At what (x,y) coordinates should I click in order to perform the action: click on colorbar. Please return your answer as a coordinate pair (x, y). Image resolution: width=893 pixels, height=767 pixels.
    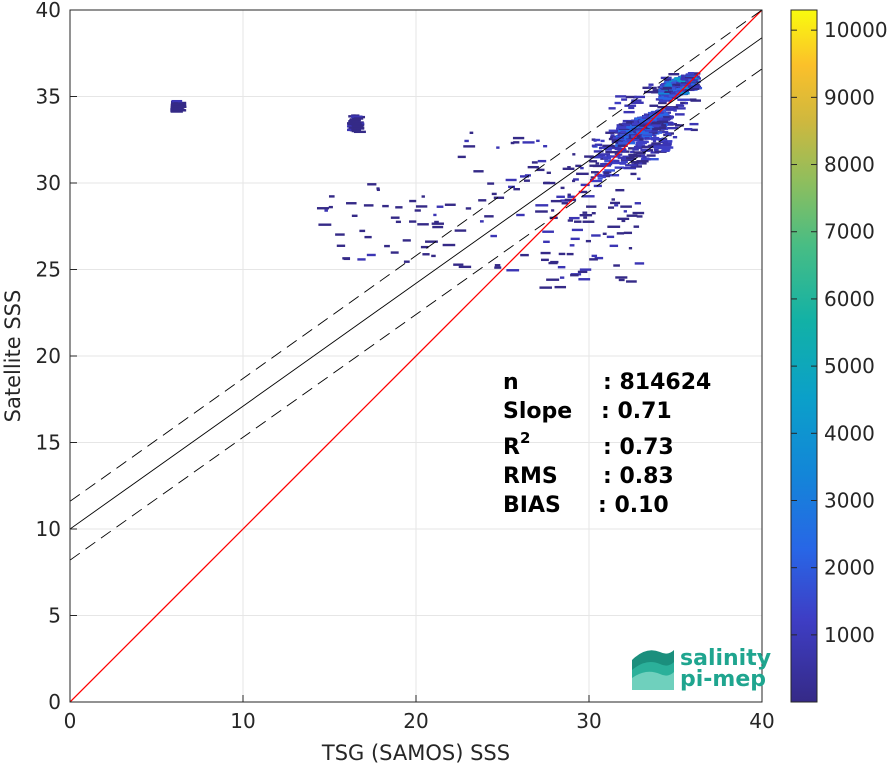
    Looking at the image, I should click on (804, 356).